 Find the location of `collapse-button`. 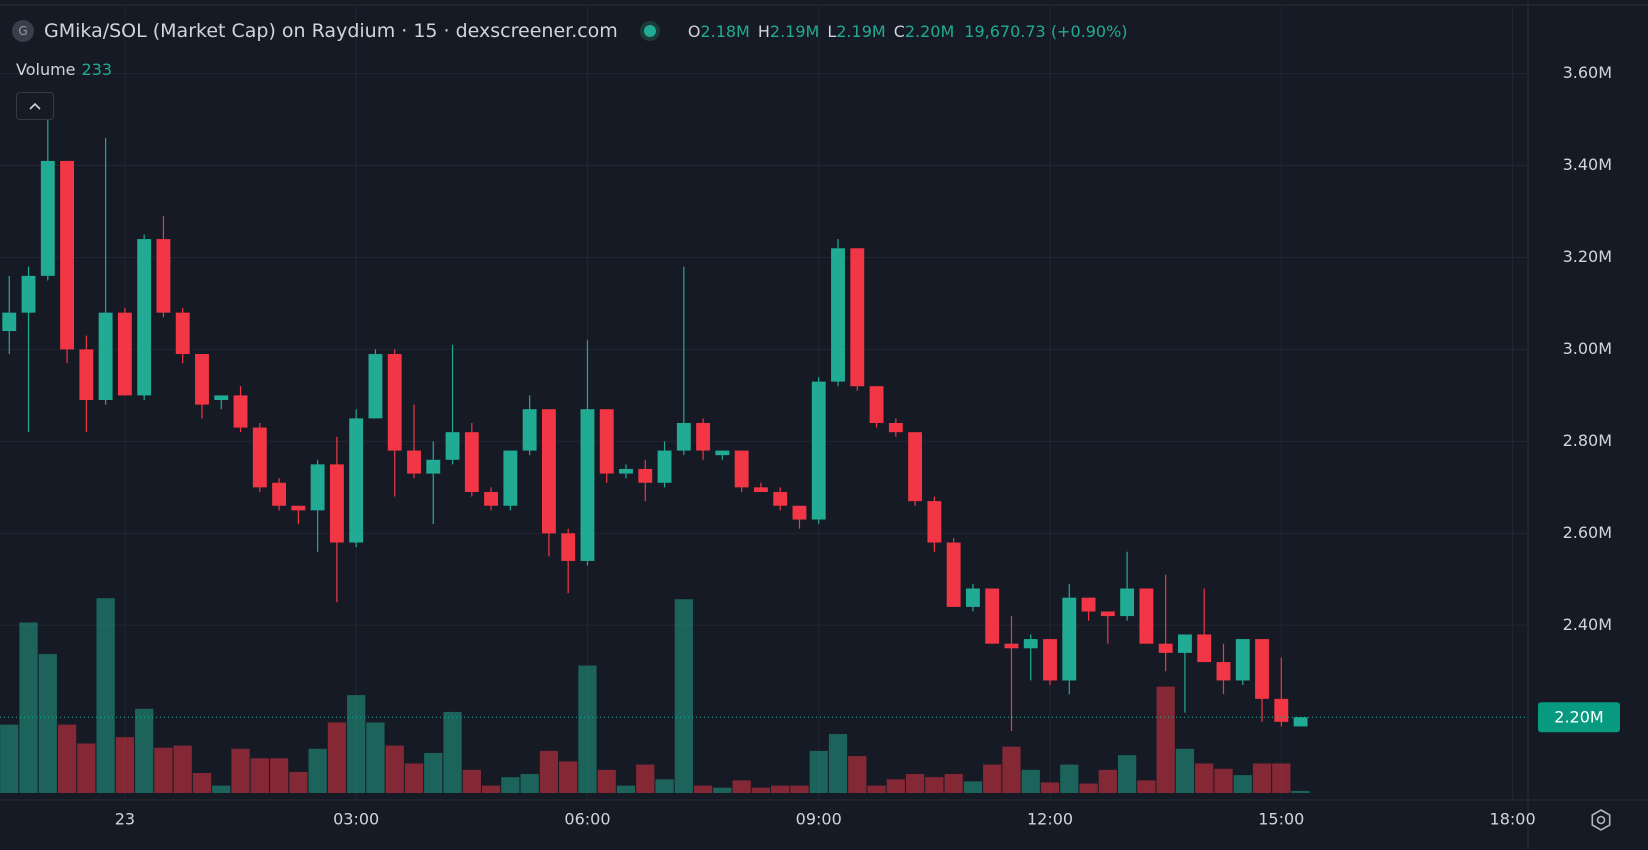

collapse-button is located at coordinates (35, 106).